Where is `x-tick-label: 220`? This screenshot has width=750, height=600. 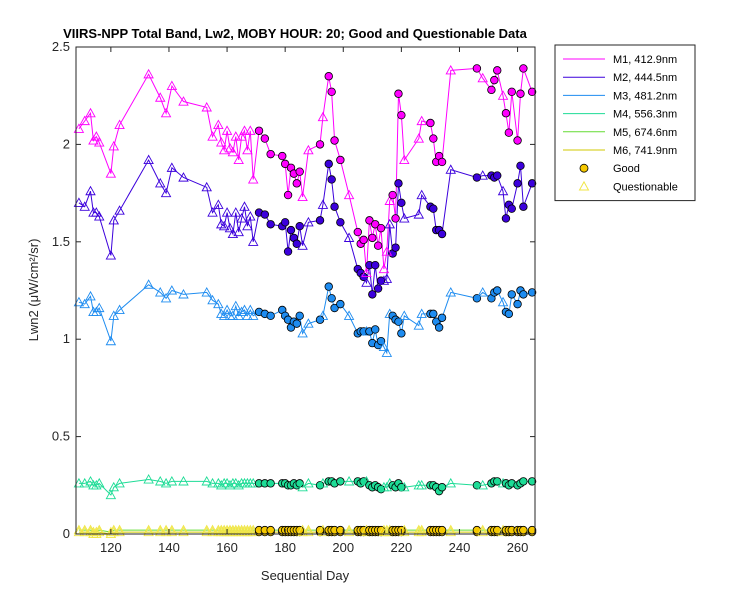
x-tick-label: 220 is located at coordinates (402, 547).